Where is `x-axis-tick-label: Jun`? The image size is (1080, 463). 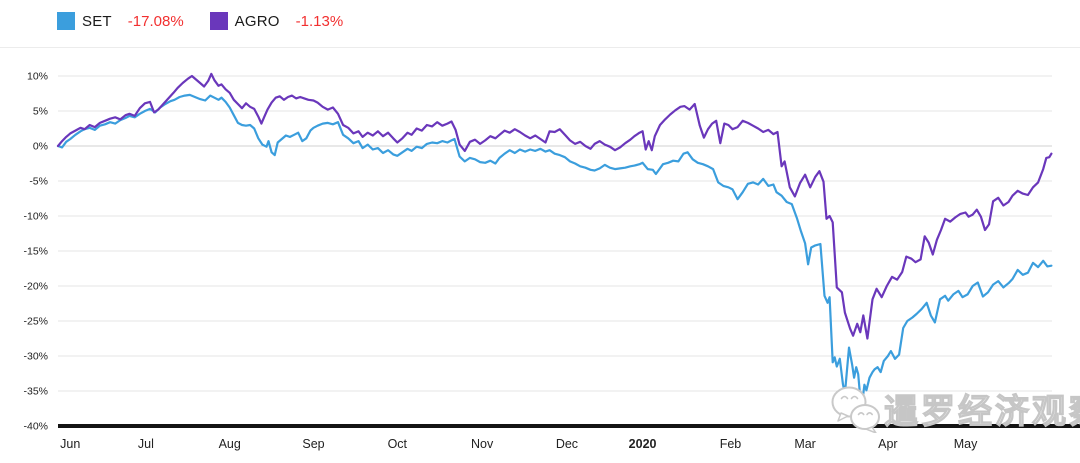
x-axis-tick-label: Jun is located at coordinates (70, 444).